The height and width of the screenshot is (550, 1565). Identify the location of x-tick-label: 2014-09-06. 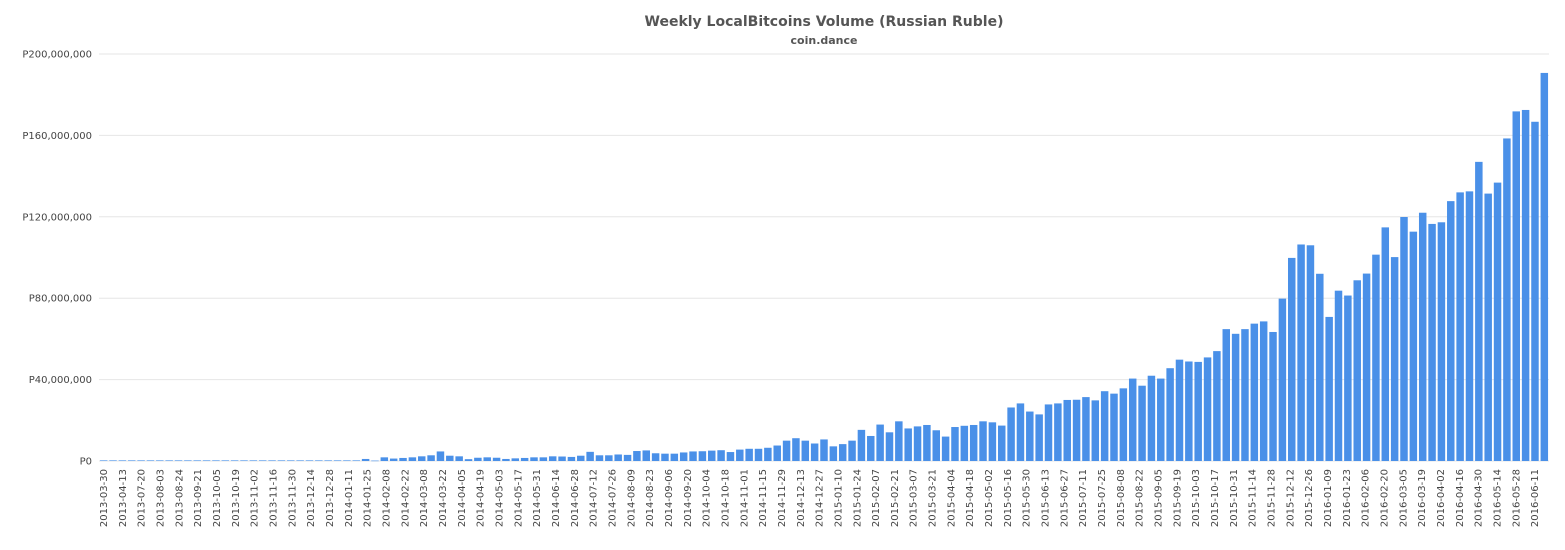
(669, 498).